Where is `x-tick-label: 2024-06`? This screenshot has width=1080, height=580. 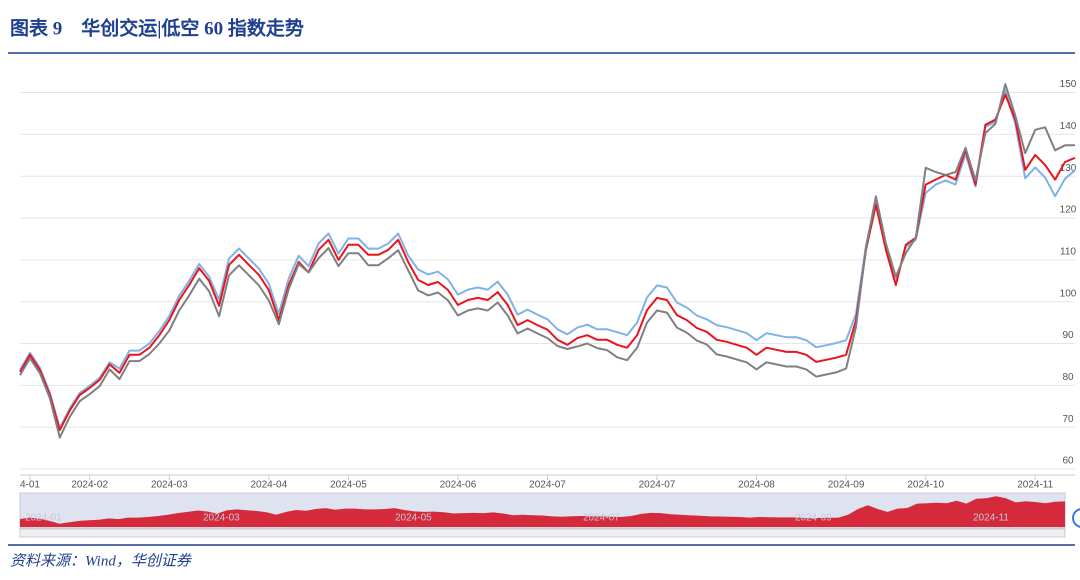 x-tick-label: 2024-06 is located at coordinates (458, 485).